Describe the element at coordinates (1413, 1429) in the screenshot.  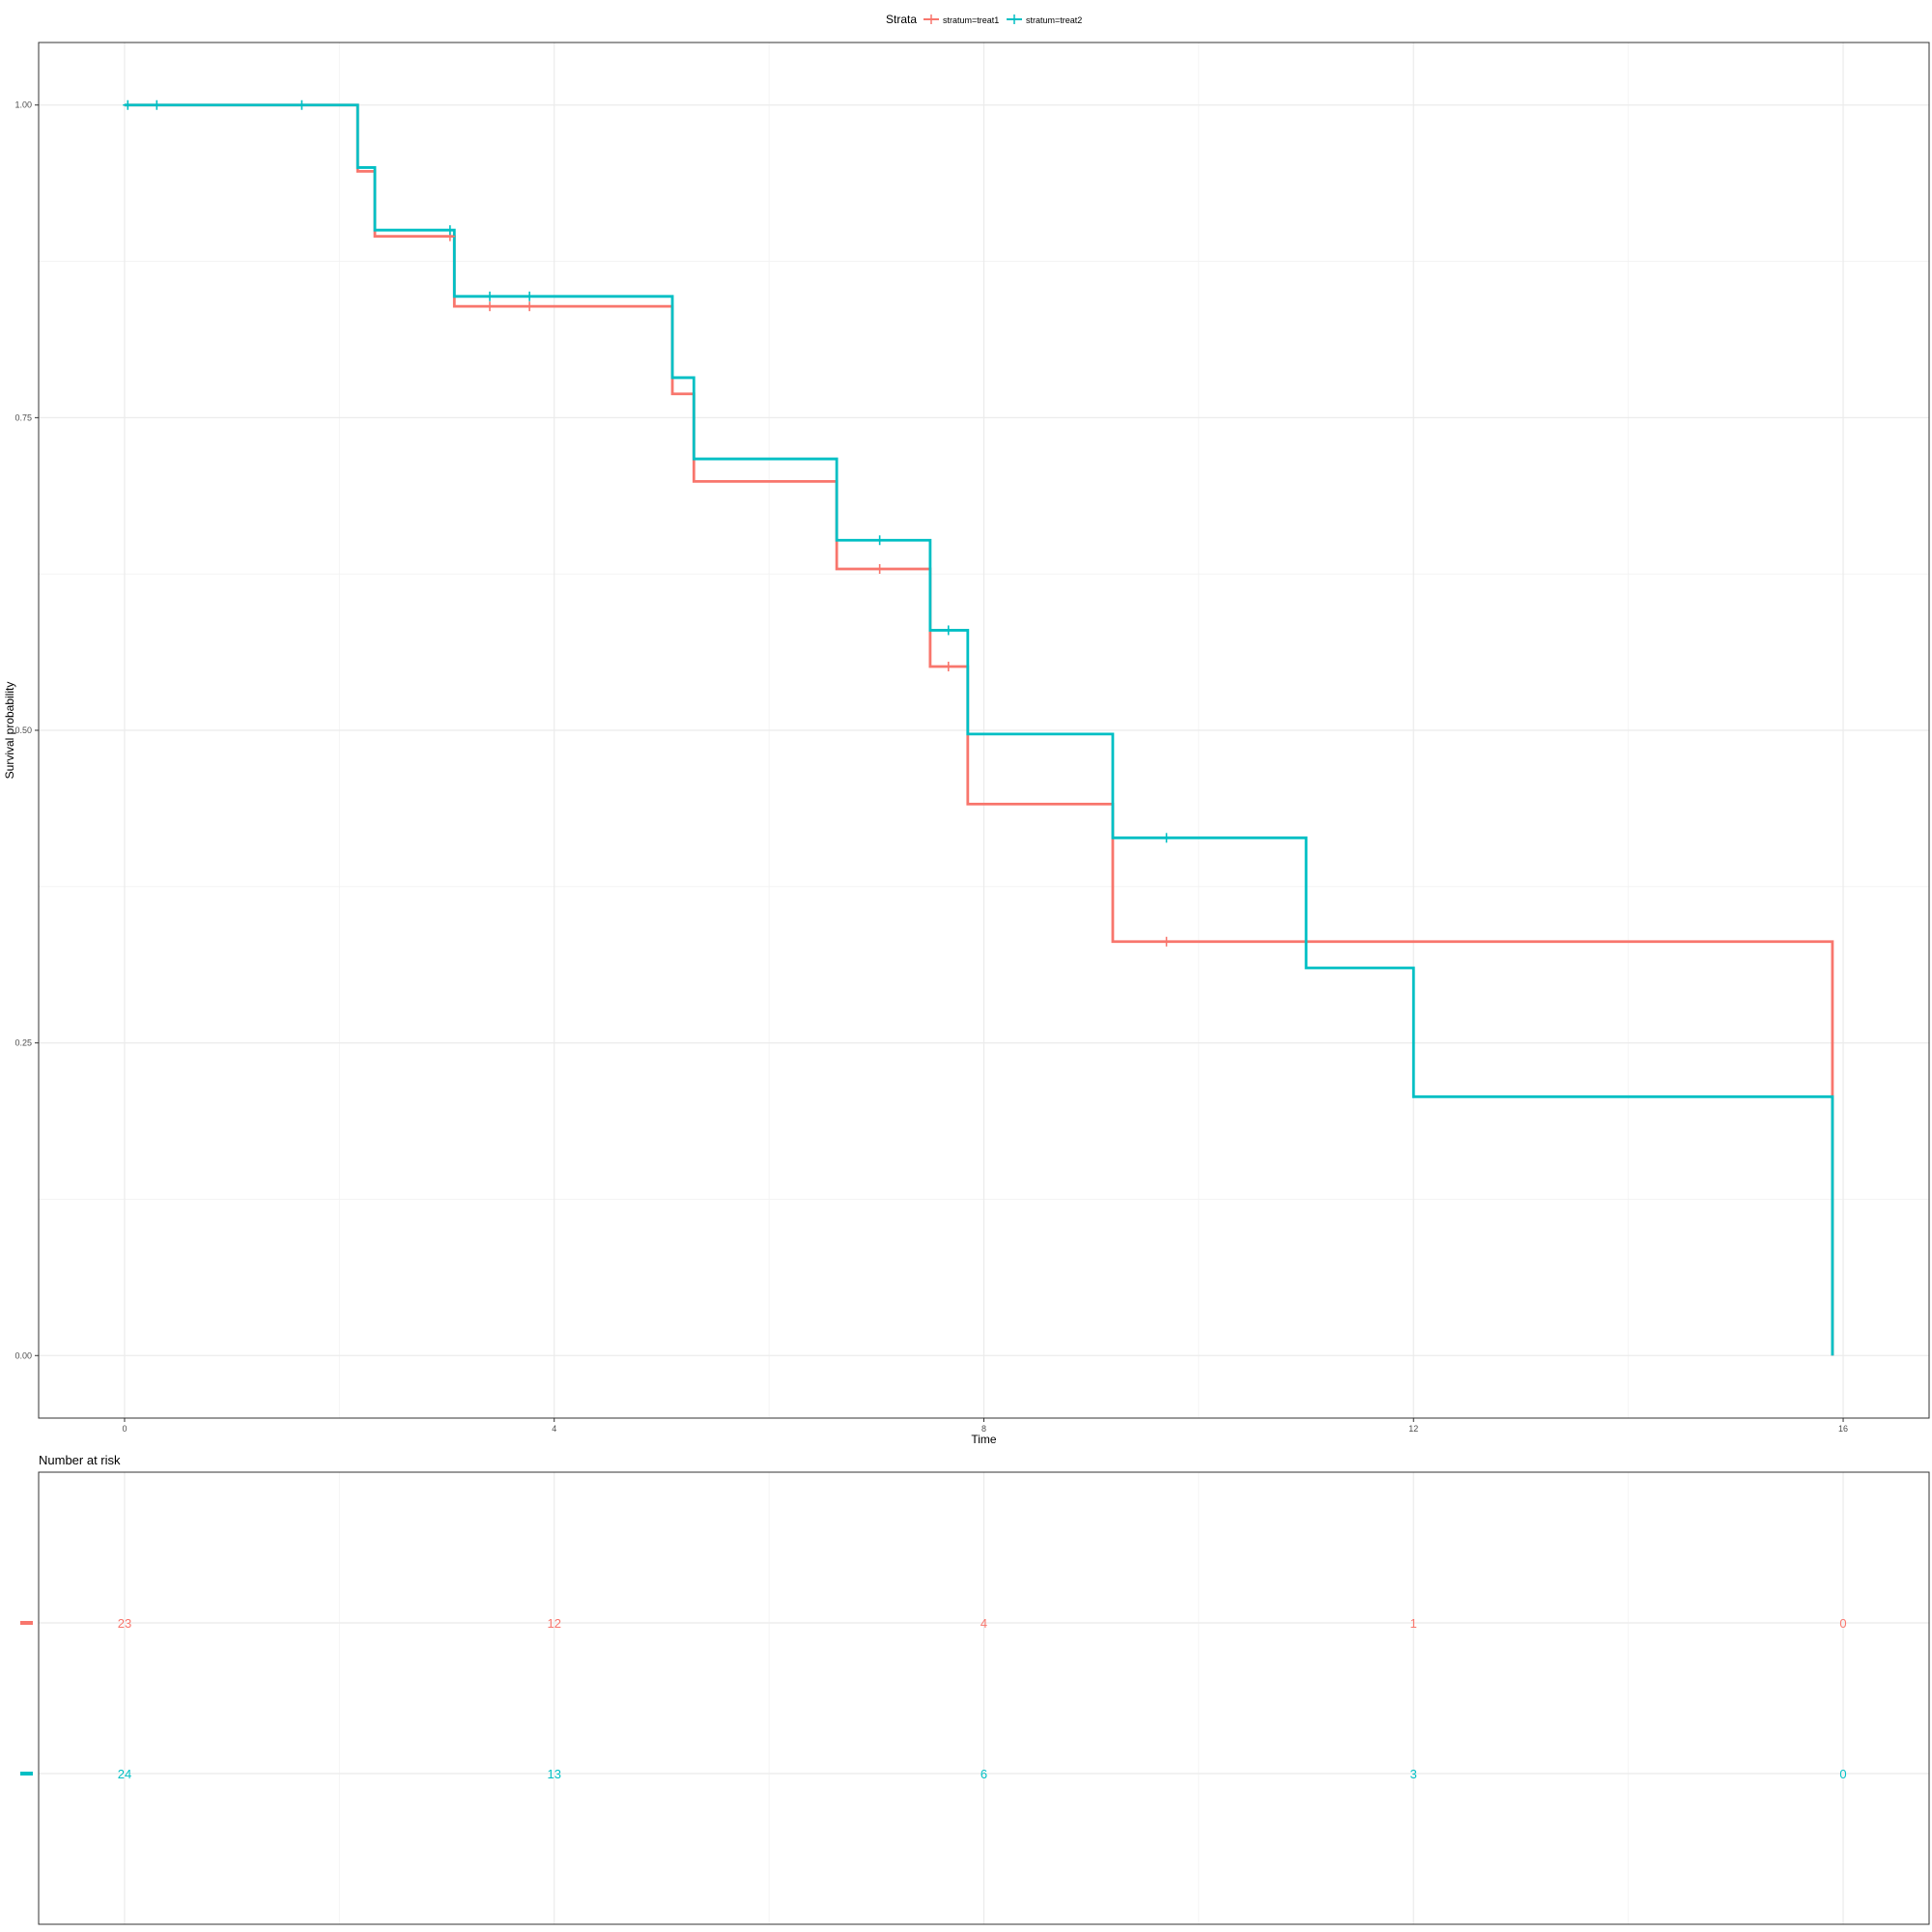
I see `x-tick-label: 12` at that location.